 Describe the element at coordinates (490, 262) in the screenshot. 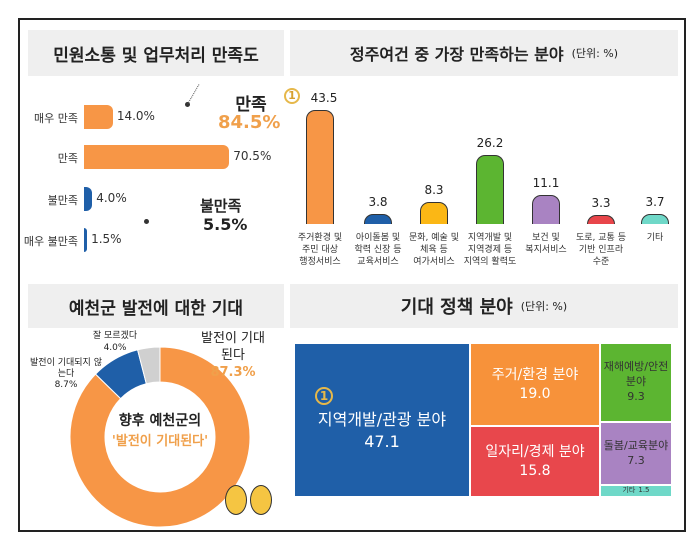

I see `category-line: 지역의 활력도` at that location.